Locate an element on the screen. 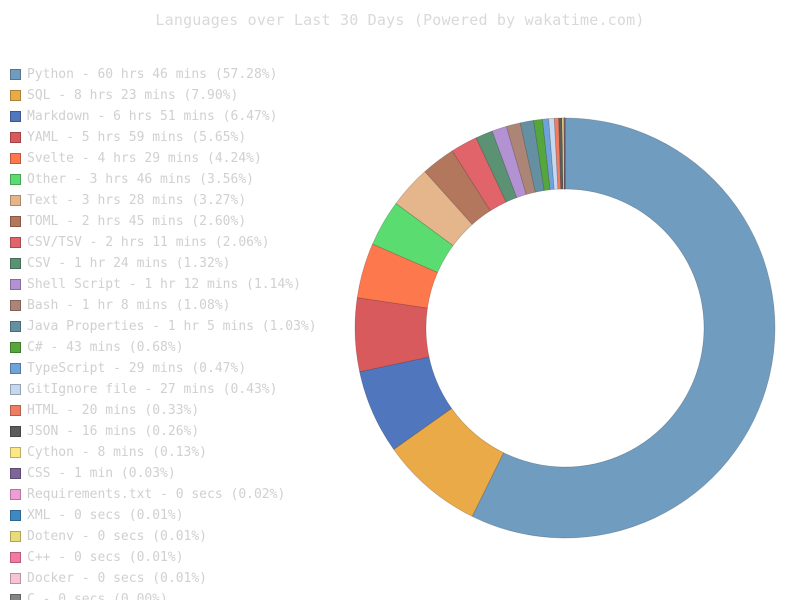 The image size is (800, 600). donut-slice-java-properties is located at coordinates (532, 156).